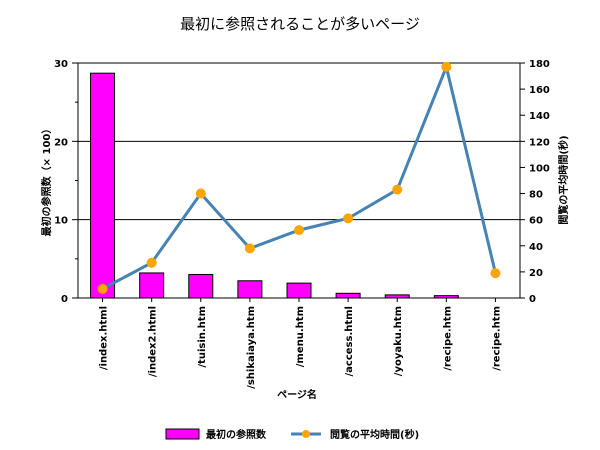 This screenshot has width=600, height=450. What do you see at coordinates (300, 24) in the screenshot?
I see `chart-title: 最初に参照されることが多いページ` at bounding box center [300, 24].